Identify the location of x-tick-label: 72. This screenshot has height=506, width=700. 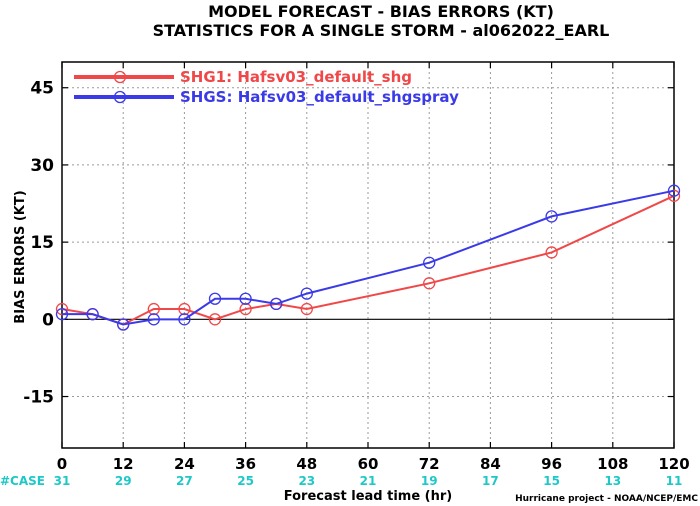
(429, 464).